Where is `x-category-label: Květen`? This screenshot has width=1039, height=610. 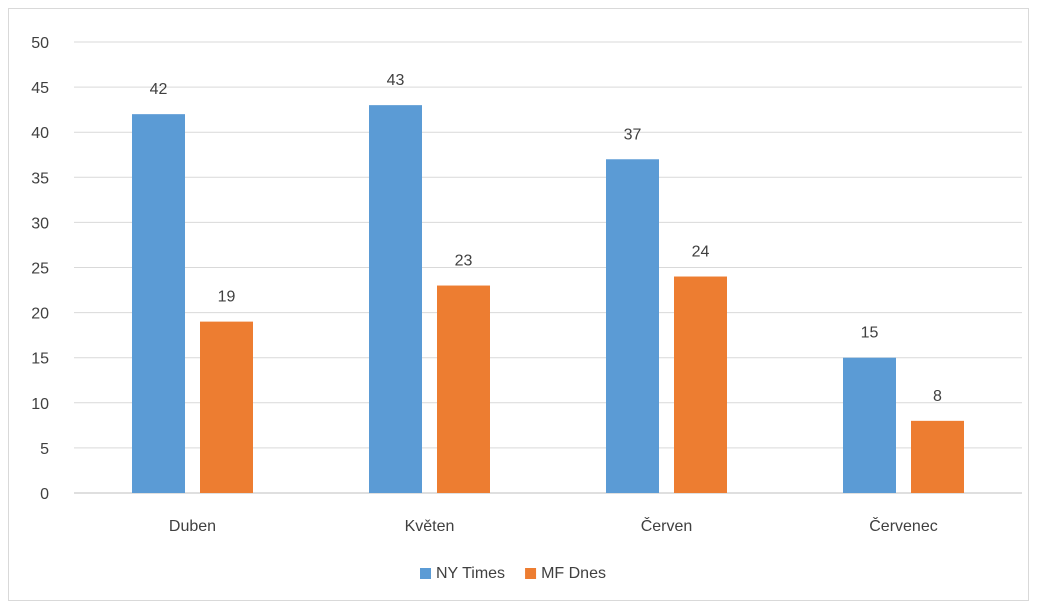
x-category-label: Květen is located at coordinates (430, 526).